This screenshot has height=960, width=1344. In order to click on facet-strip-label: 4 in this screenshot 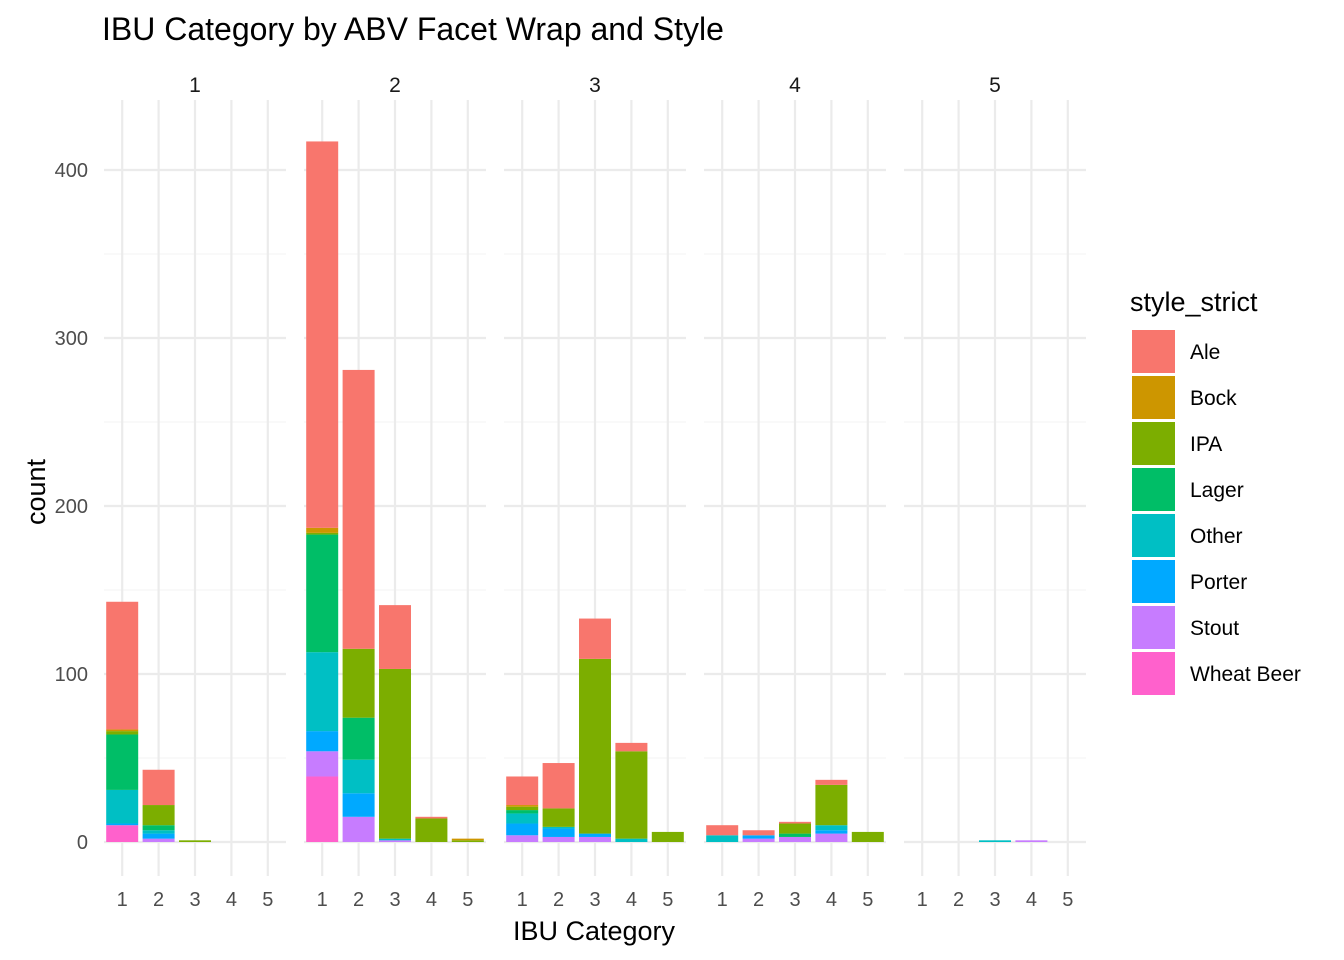, I will do `click(795, 85)`.